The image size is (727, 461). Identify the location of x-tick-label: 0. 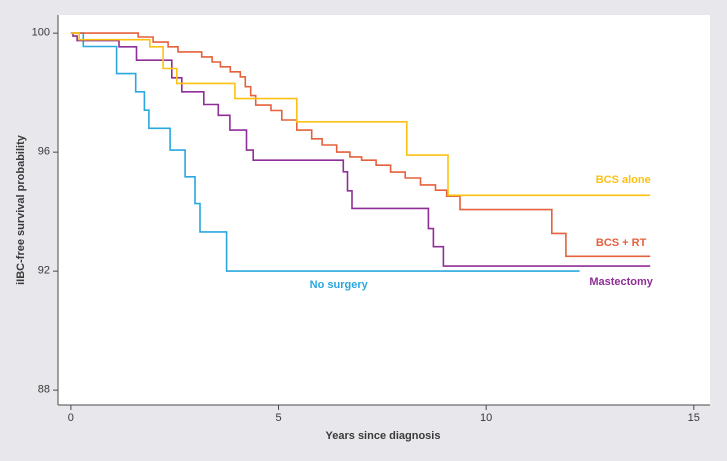
(70, 418).